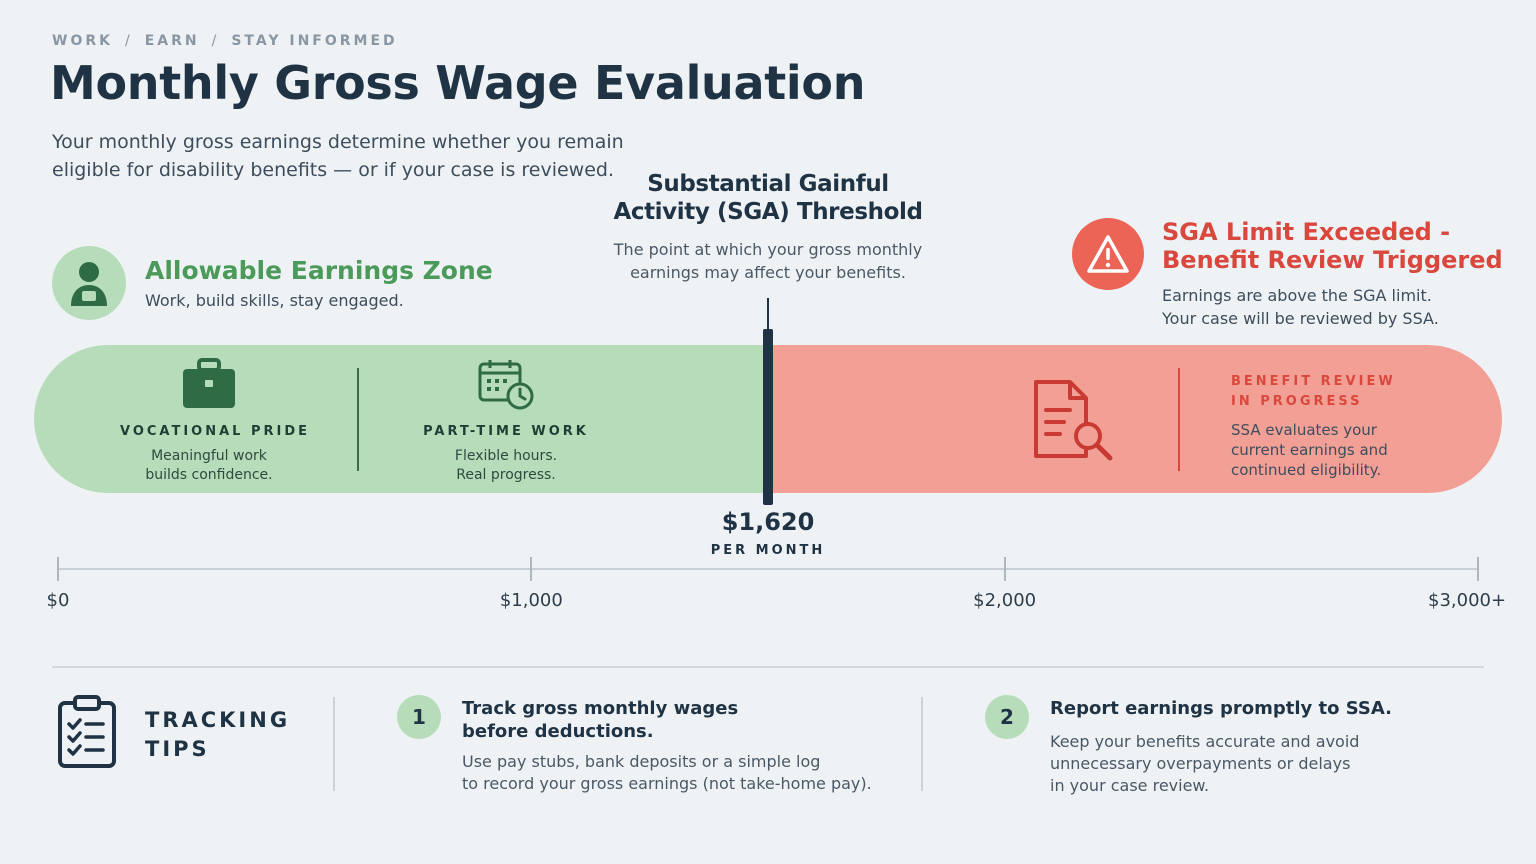  What do you see at coordinates (768, 417) in the screenshot?
I see `threshold-marker` at bounding box center [768, 417].